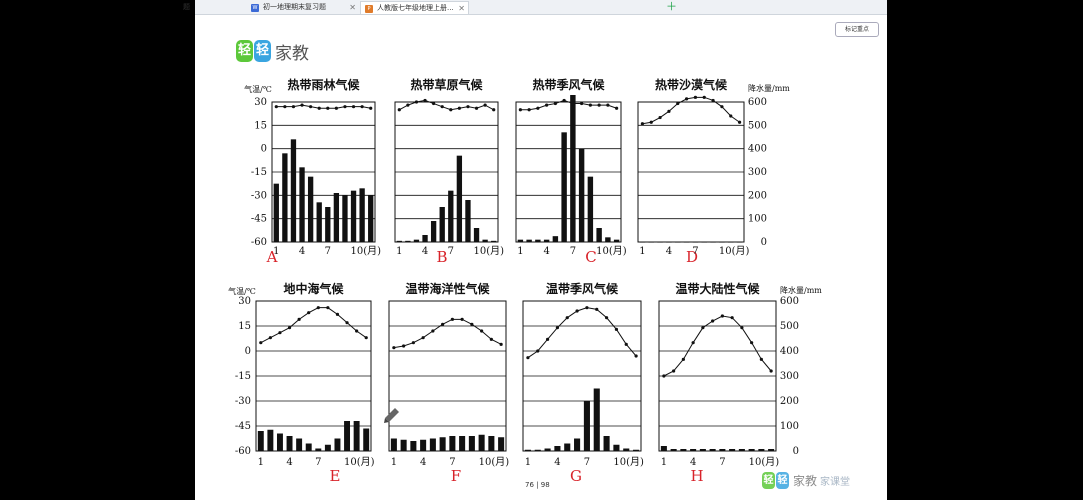  I want to click on chart-letter: E, so click(335, 476).